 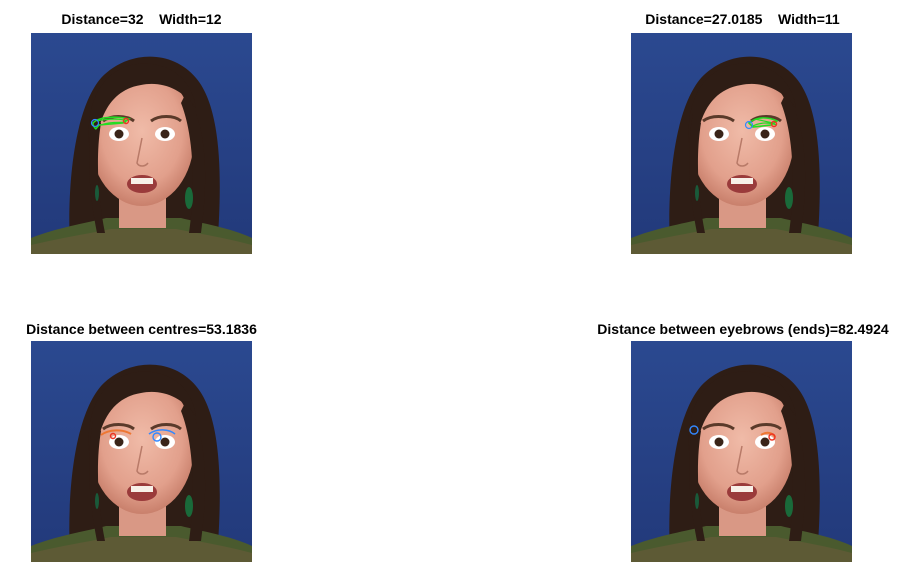 What do you see at coordinates (732, 433) in the screenshot?
I see `eyebrow-end-markers-overlay` at bounding box center [732, 433].